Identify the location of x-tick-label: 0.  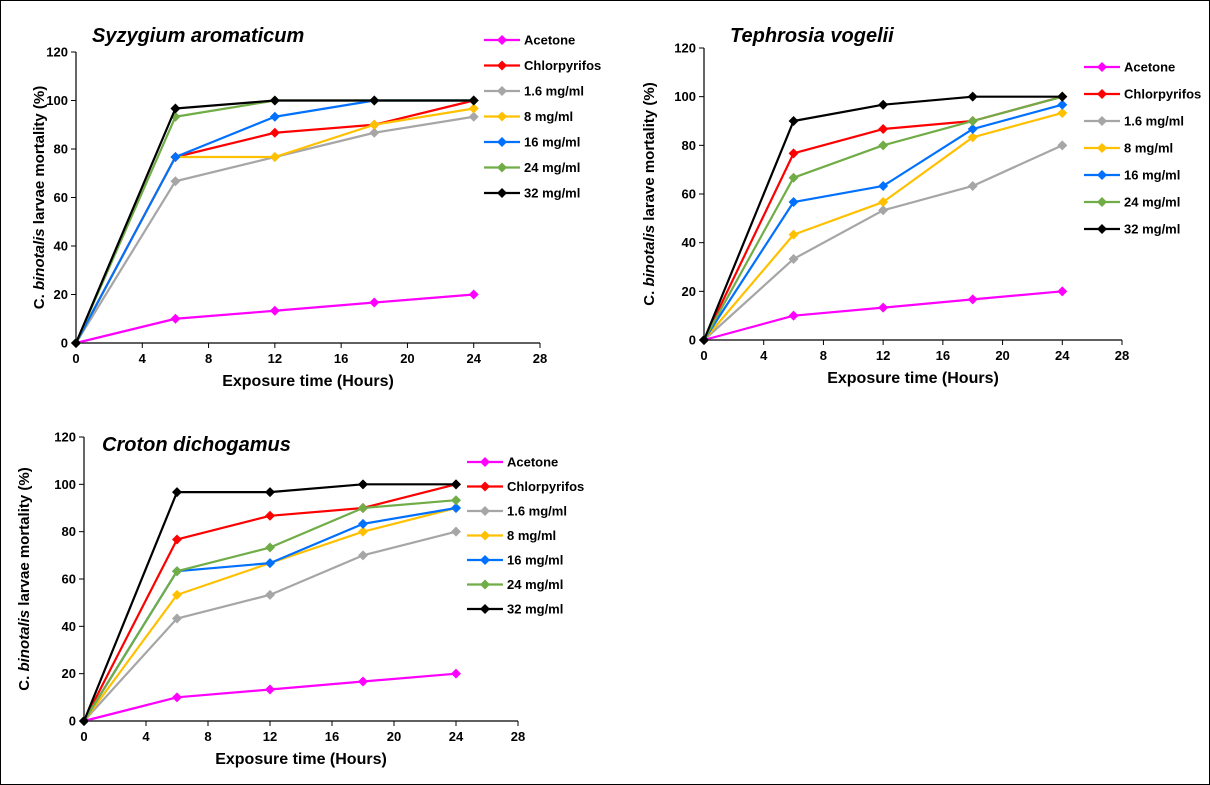
(83, 736).